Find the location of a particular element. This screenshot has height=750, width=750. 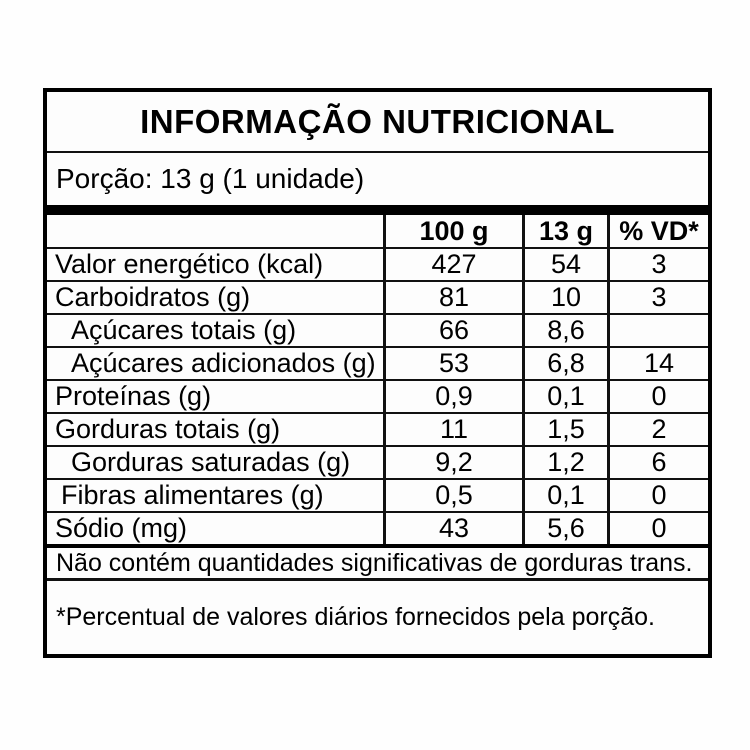

table-row-total-fat: Gorduras totais (g) 11 1,5 2 is located at coordinates (377, 430).